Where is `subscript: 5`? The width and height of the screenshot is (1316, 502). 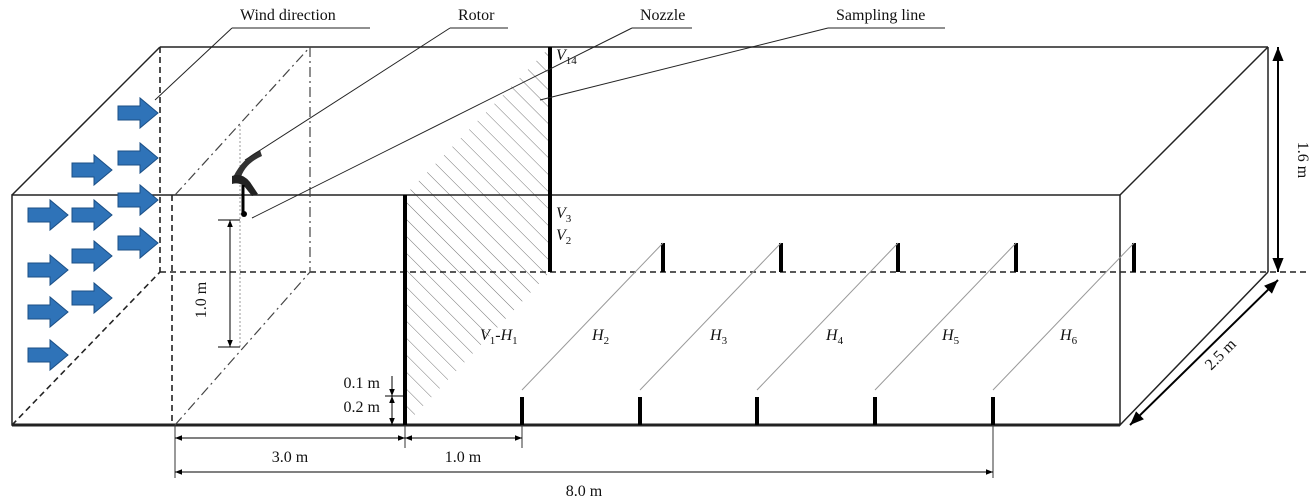
subscript: 5 is located at coordinates (957, 341).